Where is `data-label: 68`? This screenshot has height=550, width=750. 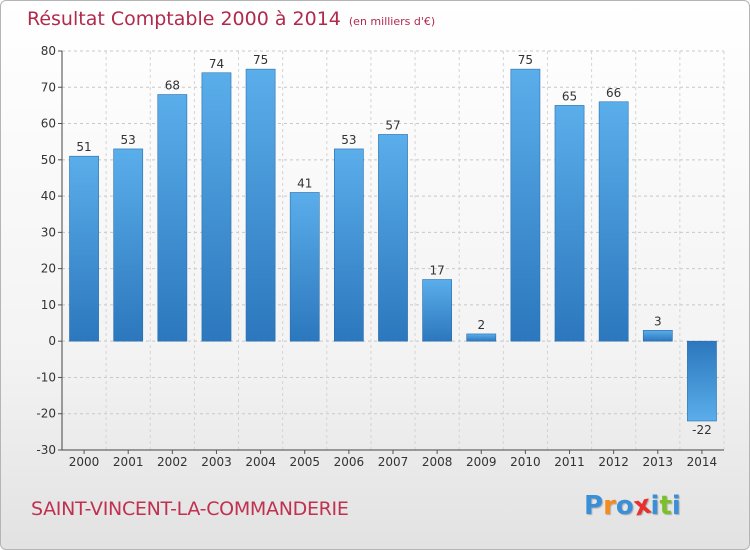 data-label: 68 is located at coordinates (172, 86).